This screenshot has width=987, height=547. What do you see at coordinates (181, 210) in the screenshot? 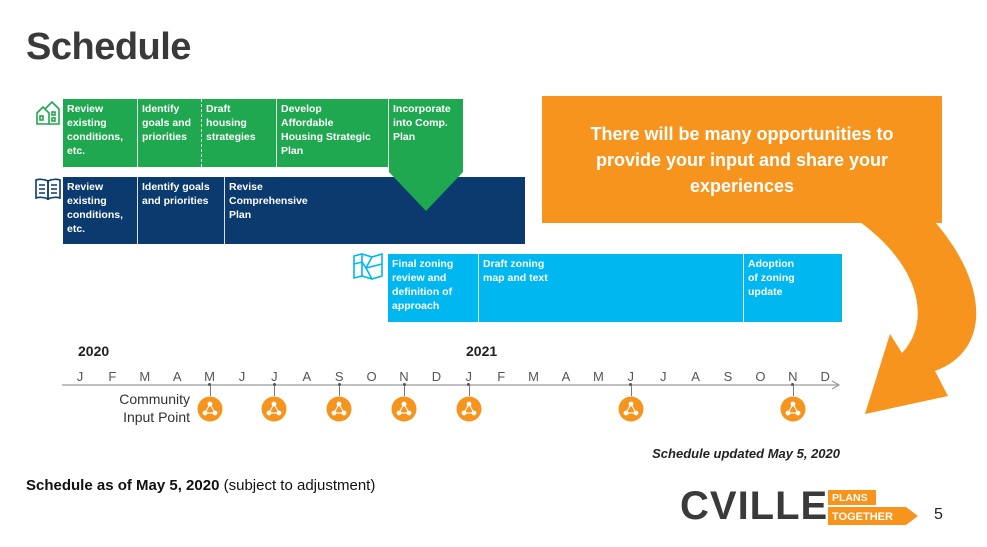
I see `comp-step-goals: Identify goals and priorities` at bounding box center [181, 210].